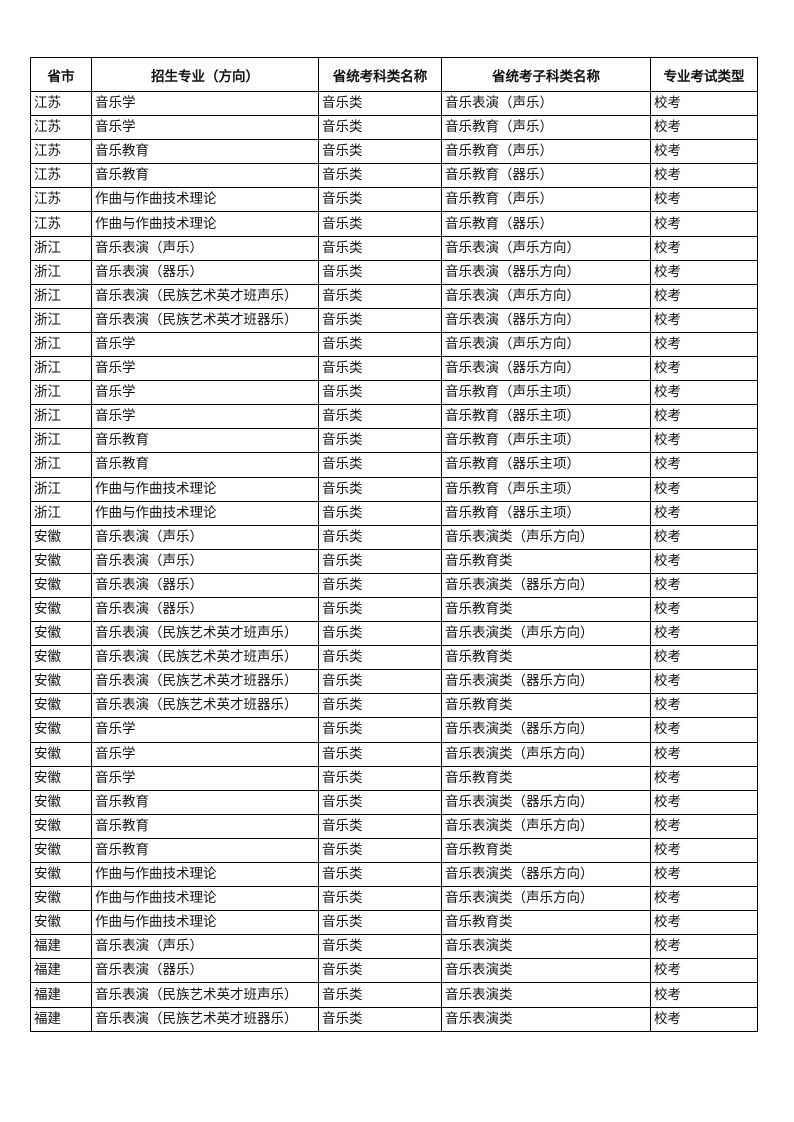 This screenshot has width=794, height=1122. I want to click on table-row: 浙江 音乐学 音乐类 音乐表演（声乐方向） 校考, so click(394, 344).